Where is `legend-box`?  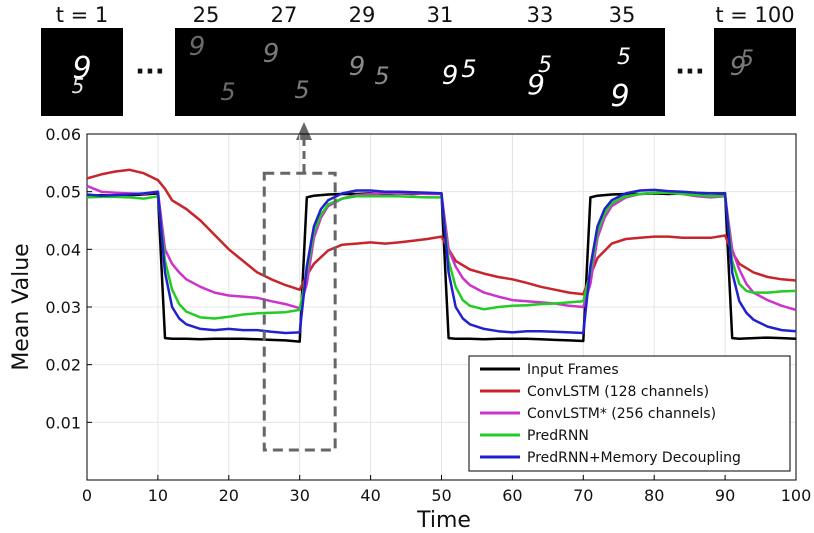
legend-box is located at coordinates (629, 413).